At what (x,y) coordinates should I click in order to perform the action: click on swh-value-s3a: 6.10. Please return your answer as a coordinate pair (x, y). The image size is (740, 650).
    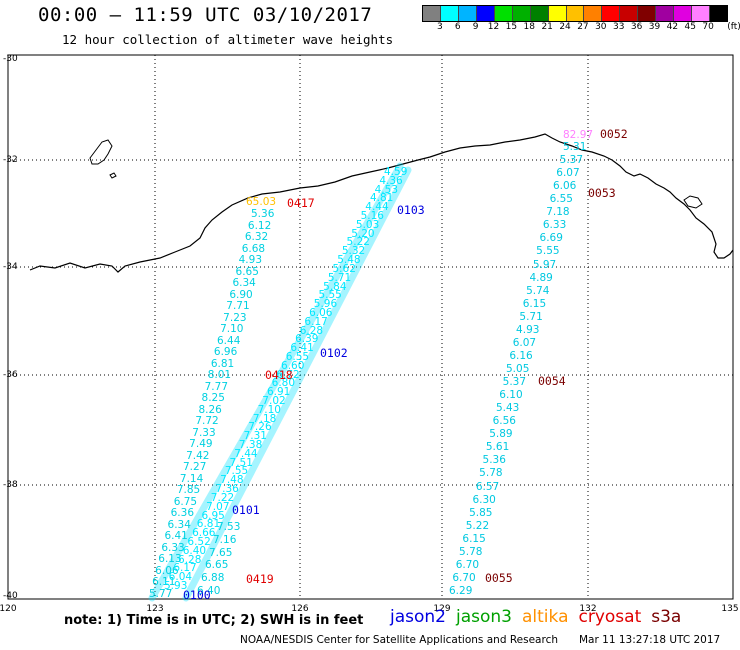
    Looking at the image, I should click on (511, 395).